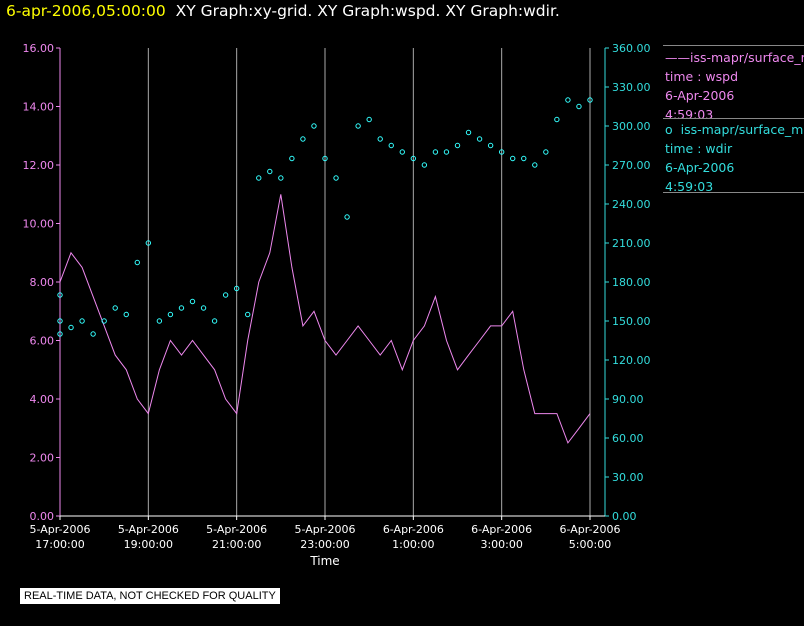 This screenshot has width=804, height=626. What do you see at coordinates (150, 596) in the screenshot?
I see `quality-note: REAL-TIME DATA, NOT CHECKED FOR QUALITY` at bounding box center [150, 596].